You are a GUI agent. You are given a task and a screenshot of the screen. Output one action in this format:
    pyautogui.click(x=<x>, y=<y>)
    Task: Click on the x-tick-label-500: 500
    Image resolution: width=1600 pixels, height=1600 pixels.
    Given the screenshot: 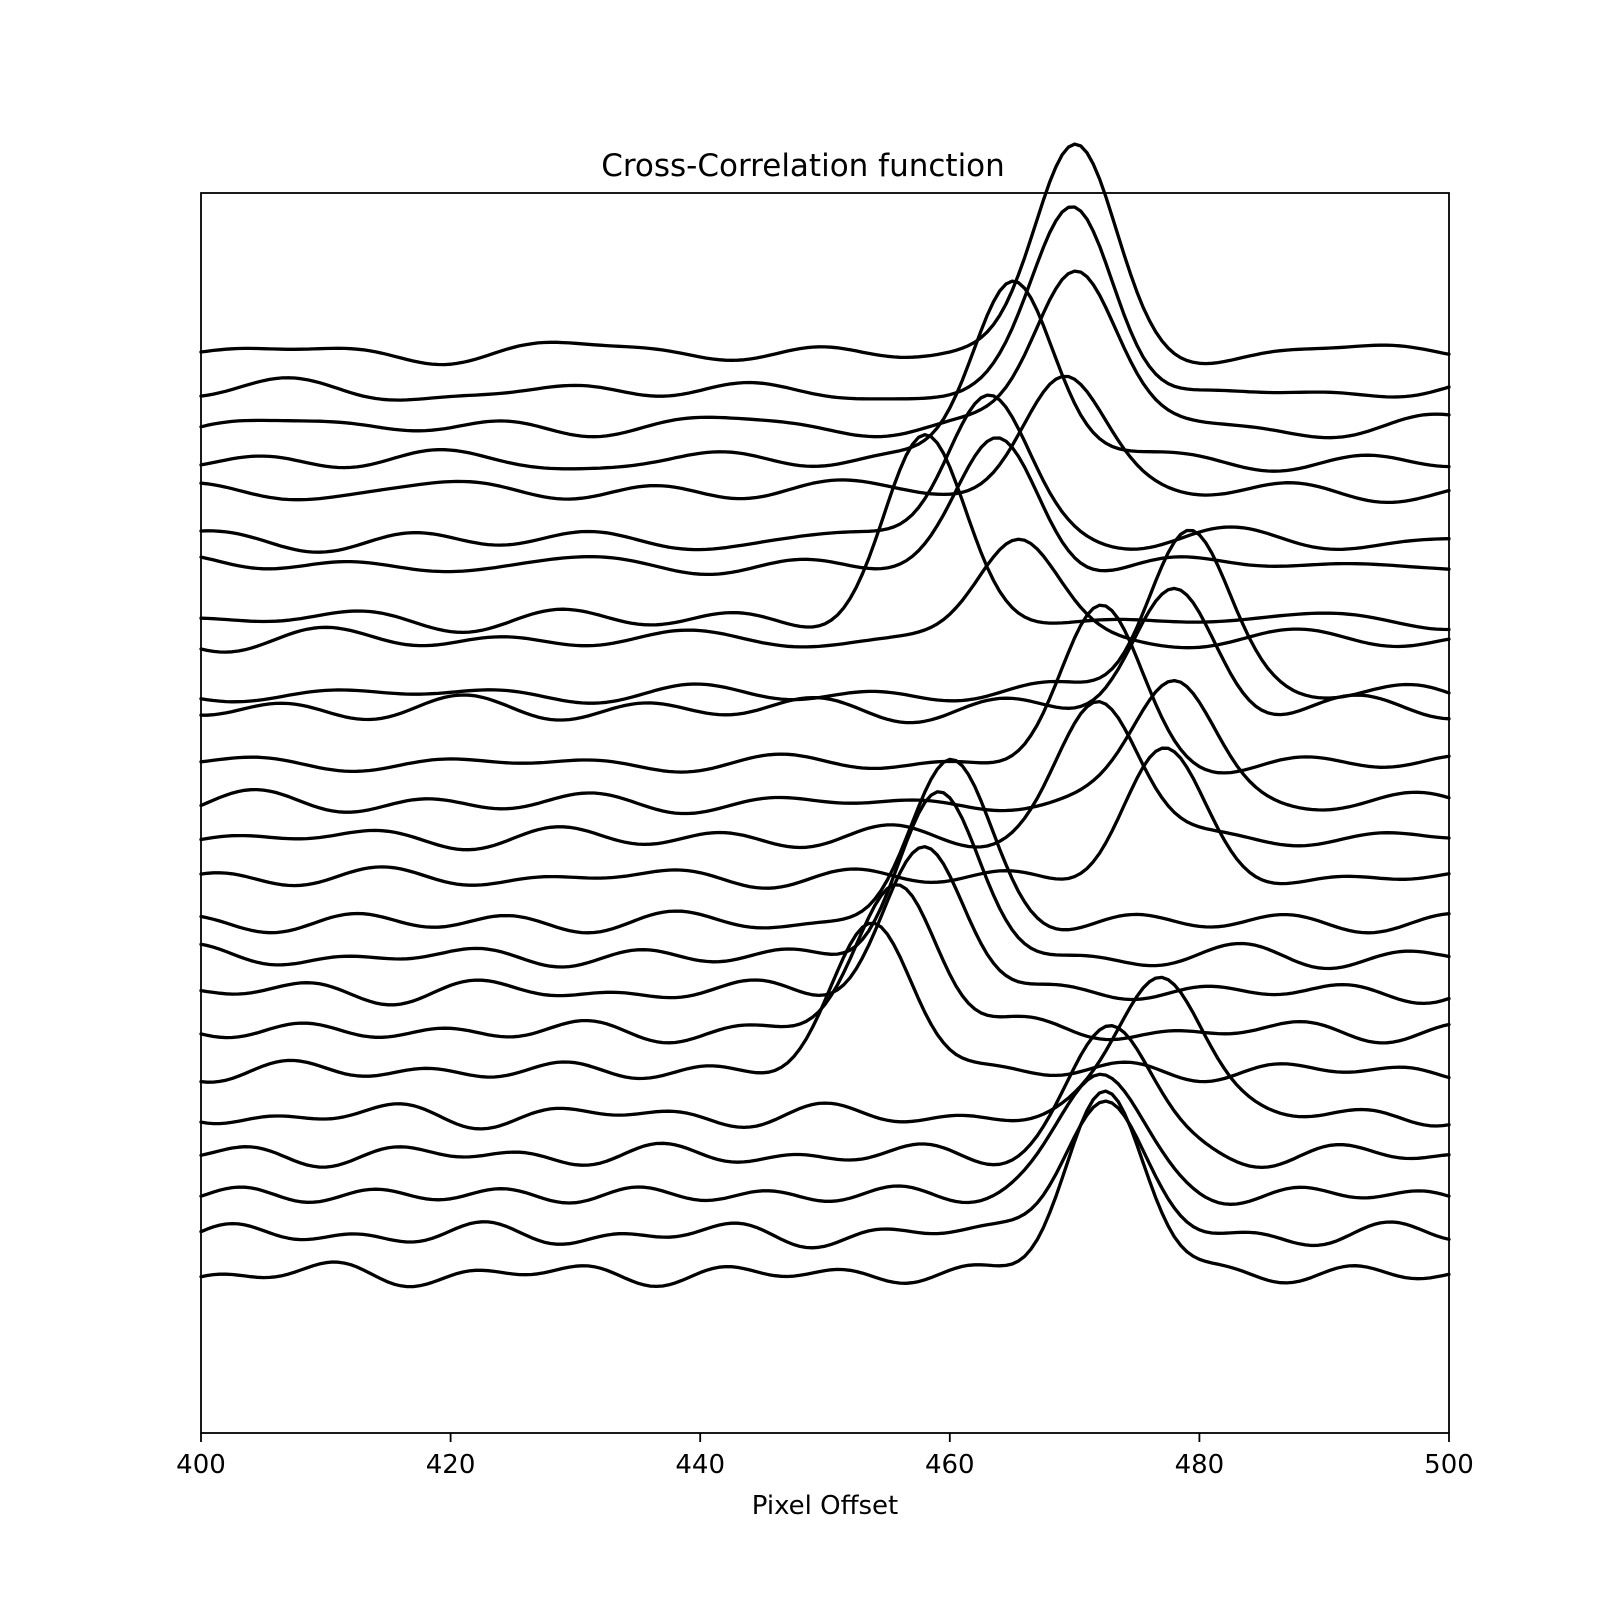 What is the action you would take?
    pyautogui.click(x=1449, y=1465)
    